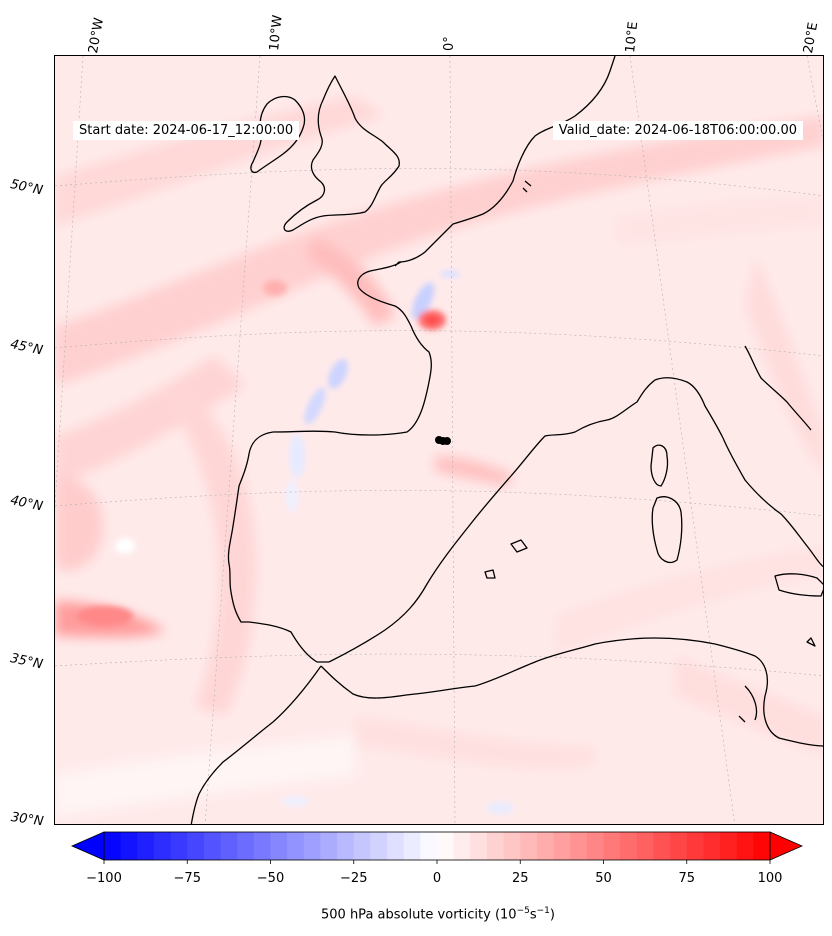 The height and width of the screenshot is (936, 832). Describe the element at coordinates (276, 33) in the screenshot. I see `lon-label-10w: 10°W` at that location.